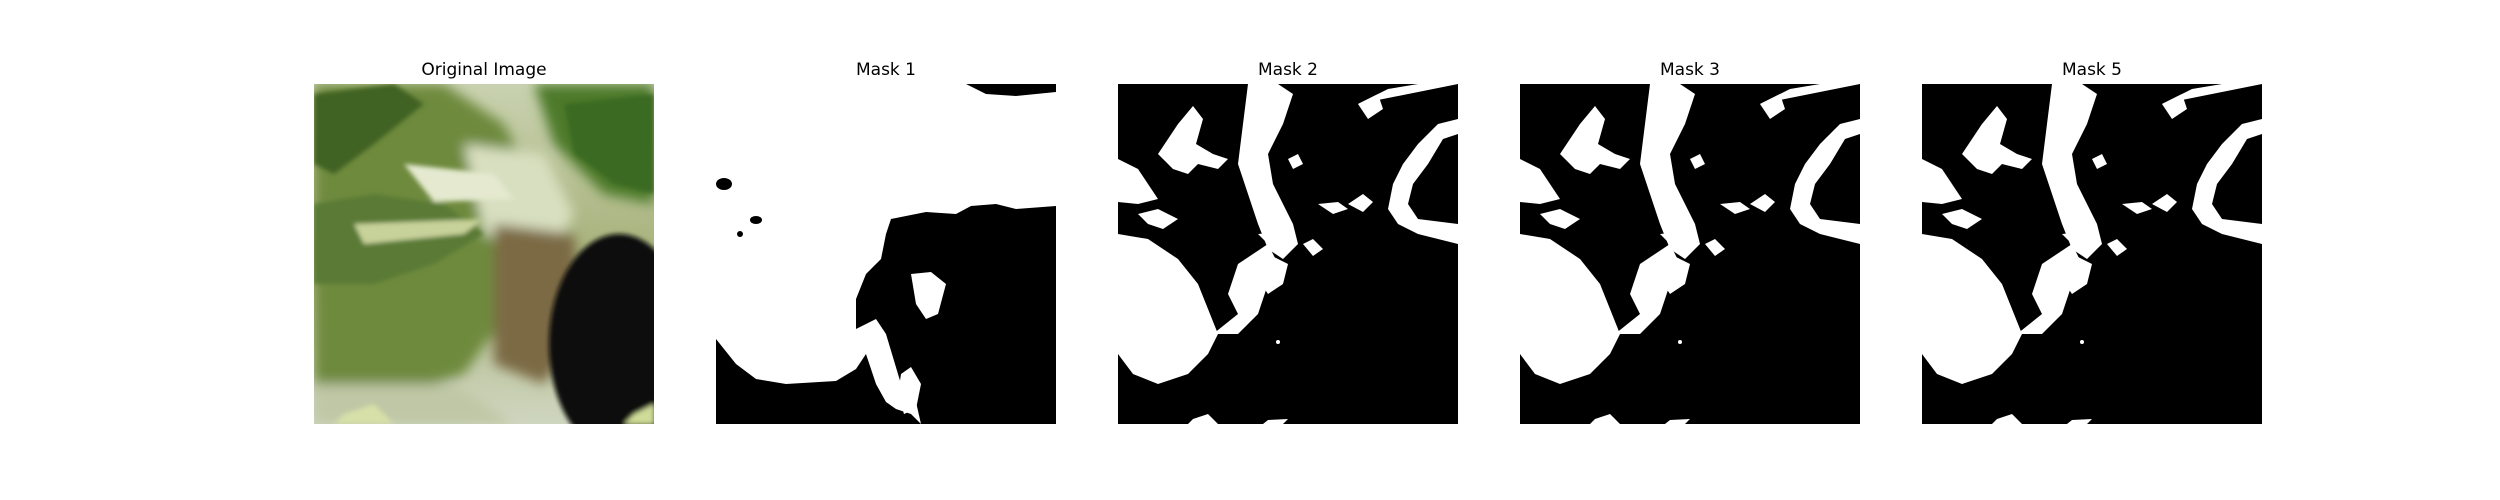 The width and height of the screenshot is (2500, 500). What do you see at coordinates (886, 254) in the screenshot?
I see `mask-1-image` at bounding box center [886, 254].